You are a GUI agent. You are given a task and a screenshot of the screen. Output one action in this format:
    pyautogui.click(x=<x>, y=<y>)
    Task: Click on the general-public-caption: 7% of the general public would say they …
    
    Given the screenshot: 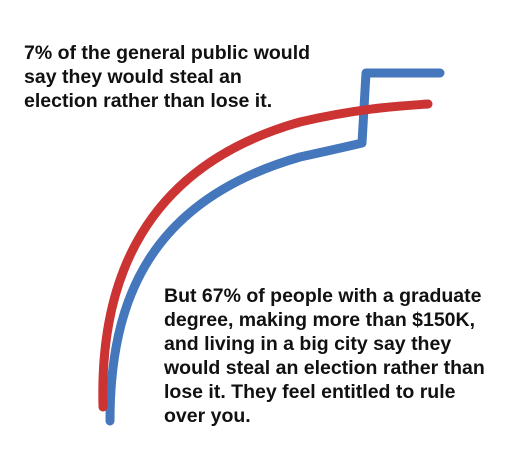 What is the action you would take?
    pyautogui.click(x=167, y=77)
    